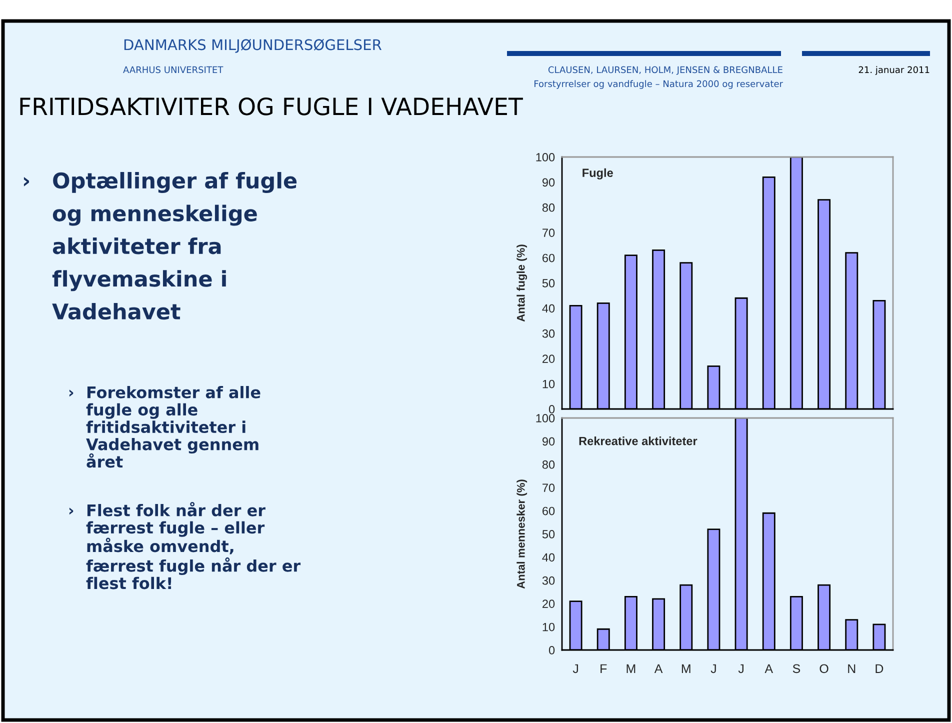 The width and height of the screenshot is (952, 723). I want to click on x-tick-label: F, so click(603, 668).